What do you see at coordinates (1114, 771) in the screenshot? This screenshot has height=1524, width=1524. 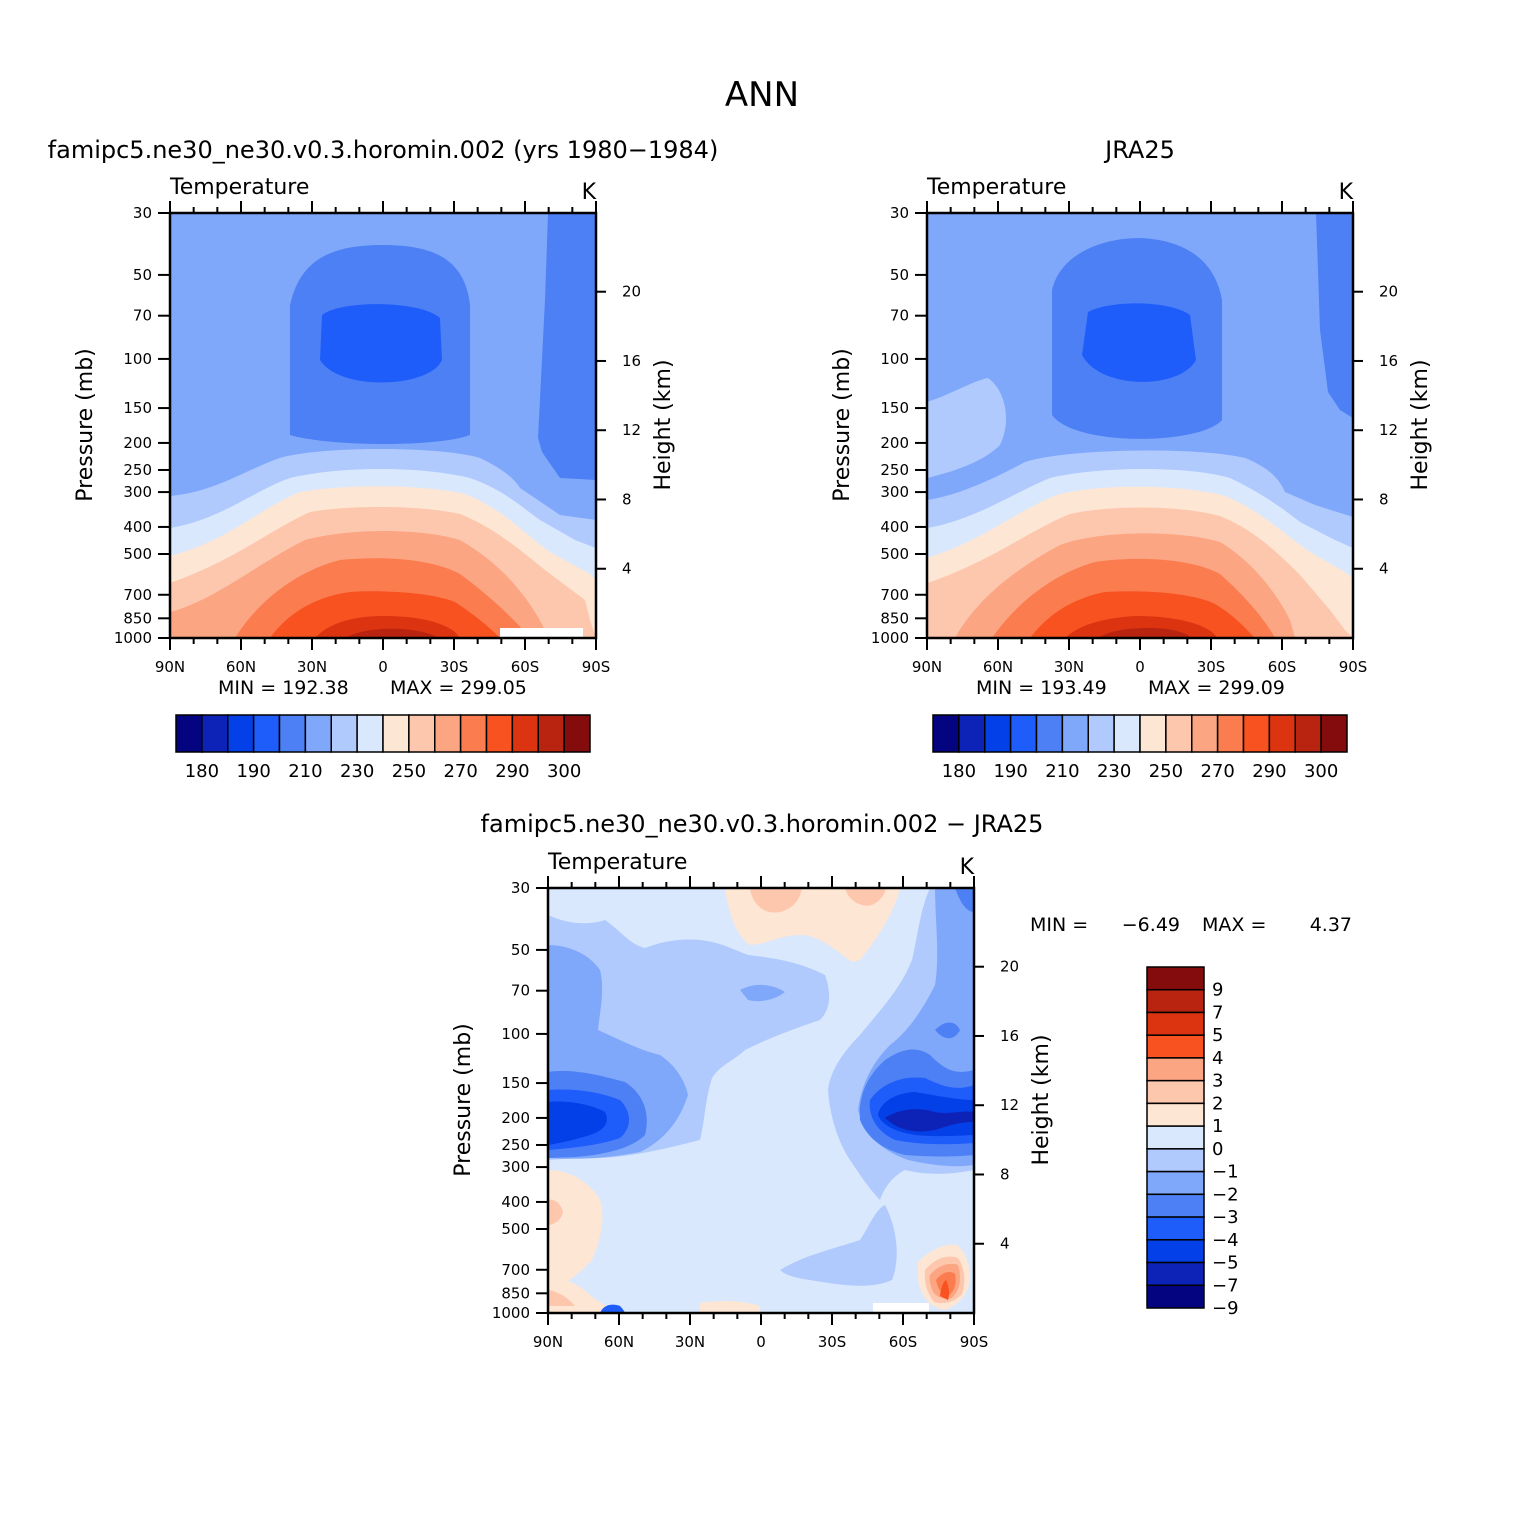 I see `colorbar-label: 230` at bounding box center [1114, 771].